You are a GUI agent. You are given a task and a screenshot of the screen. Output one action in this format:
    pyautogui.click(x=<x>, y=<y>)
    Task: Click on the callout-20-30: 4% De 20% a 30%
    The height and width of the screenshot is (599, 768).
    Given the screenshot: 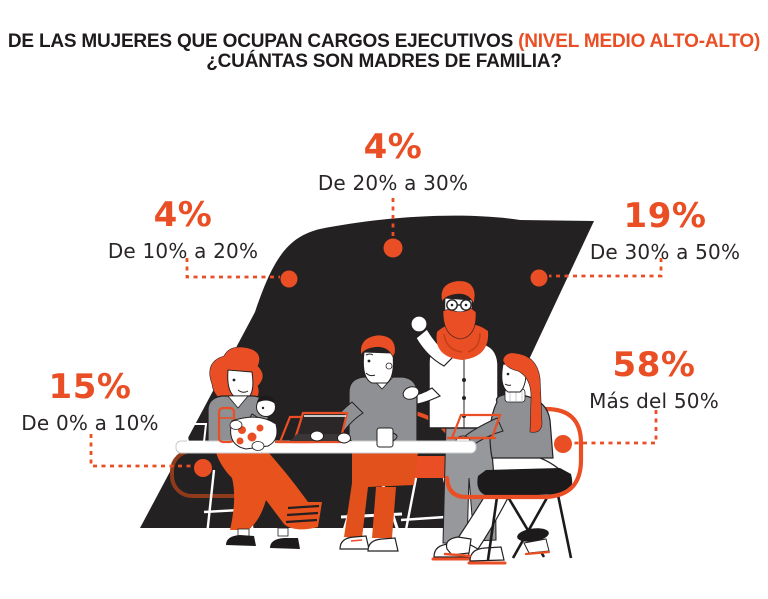 What is the action you would take?
    pyautogui.click(x=393, y=161)
    